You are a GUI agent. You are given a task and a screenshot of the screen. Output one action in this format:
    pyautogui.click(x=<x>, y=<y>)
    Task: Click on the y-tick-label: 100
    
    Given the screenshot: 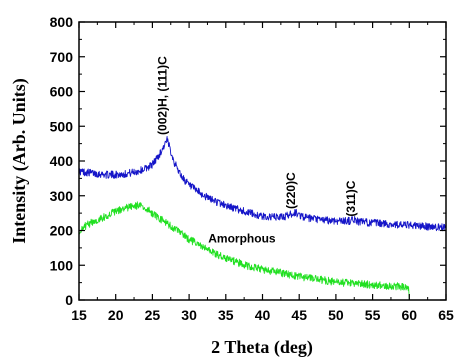 What is the action you would take?
    pyautogui.click(x=62, y=265)
    